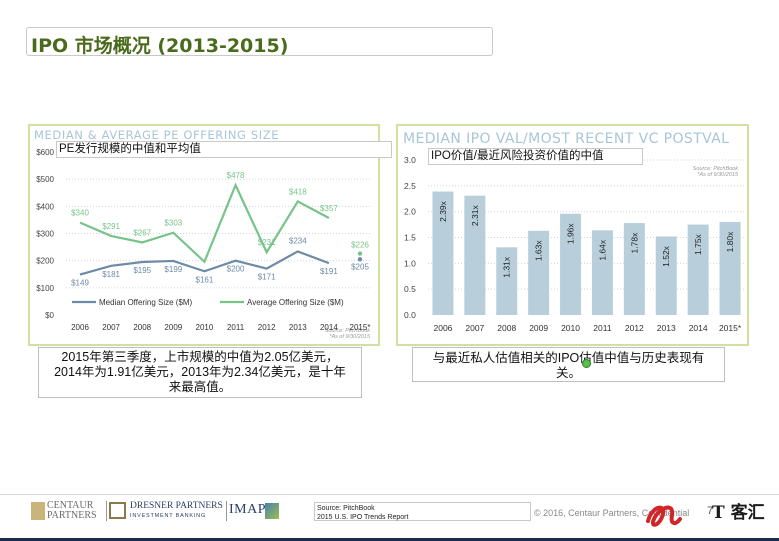 This screenshot has width=779, height=541. I want to click on left-x-tick-label: 2008, so click(142, 327).